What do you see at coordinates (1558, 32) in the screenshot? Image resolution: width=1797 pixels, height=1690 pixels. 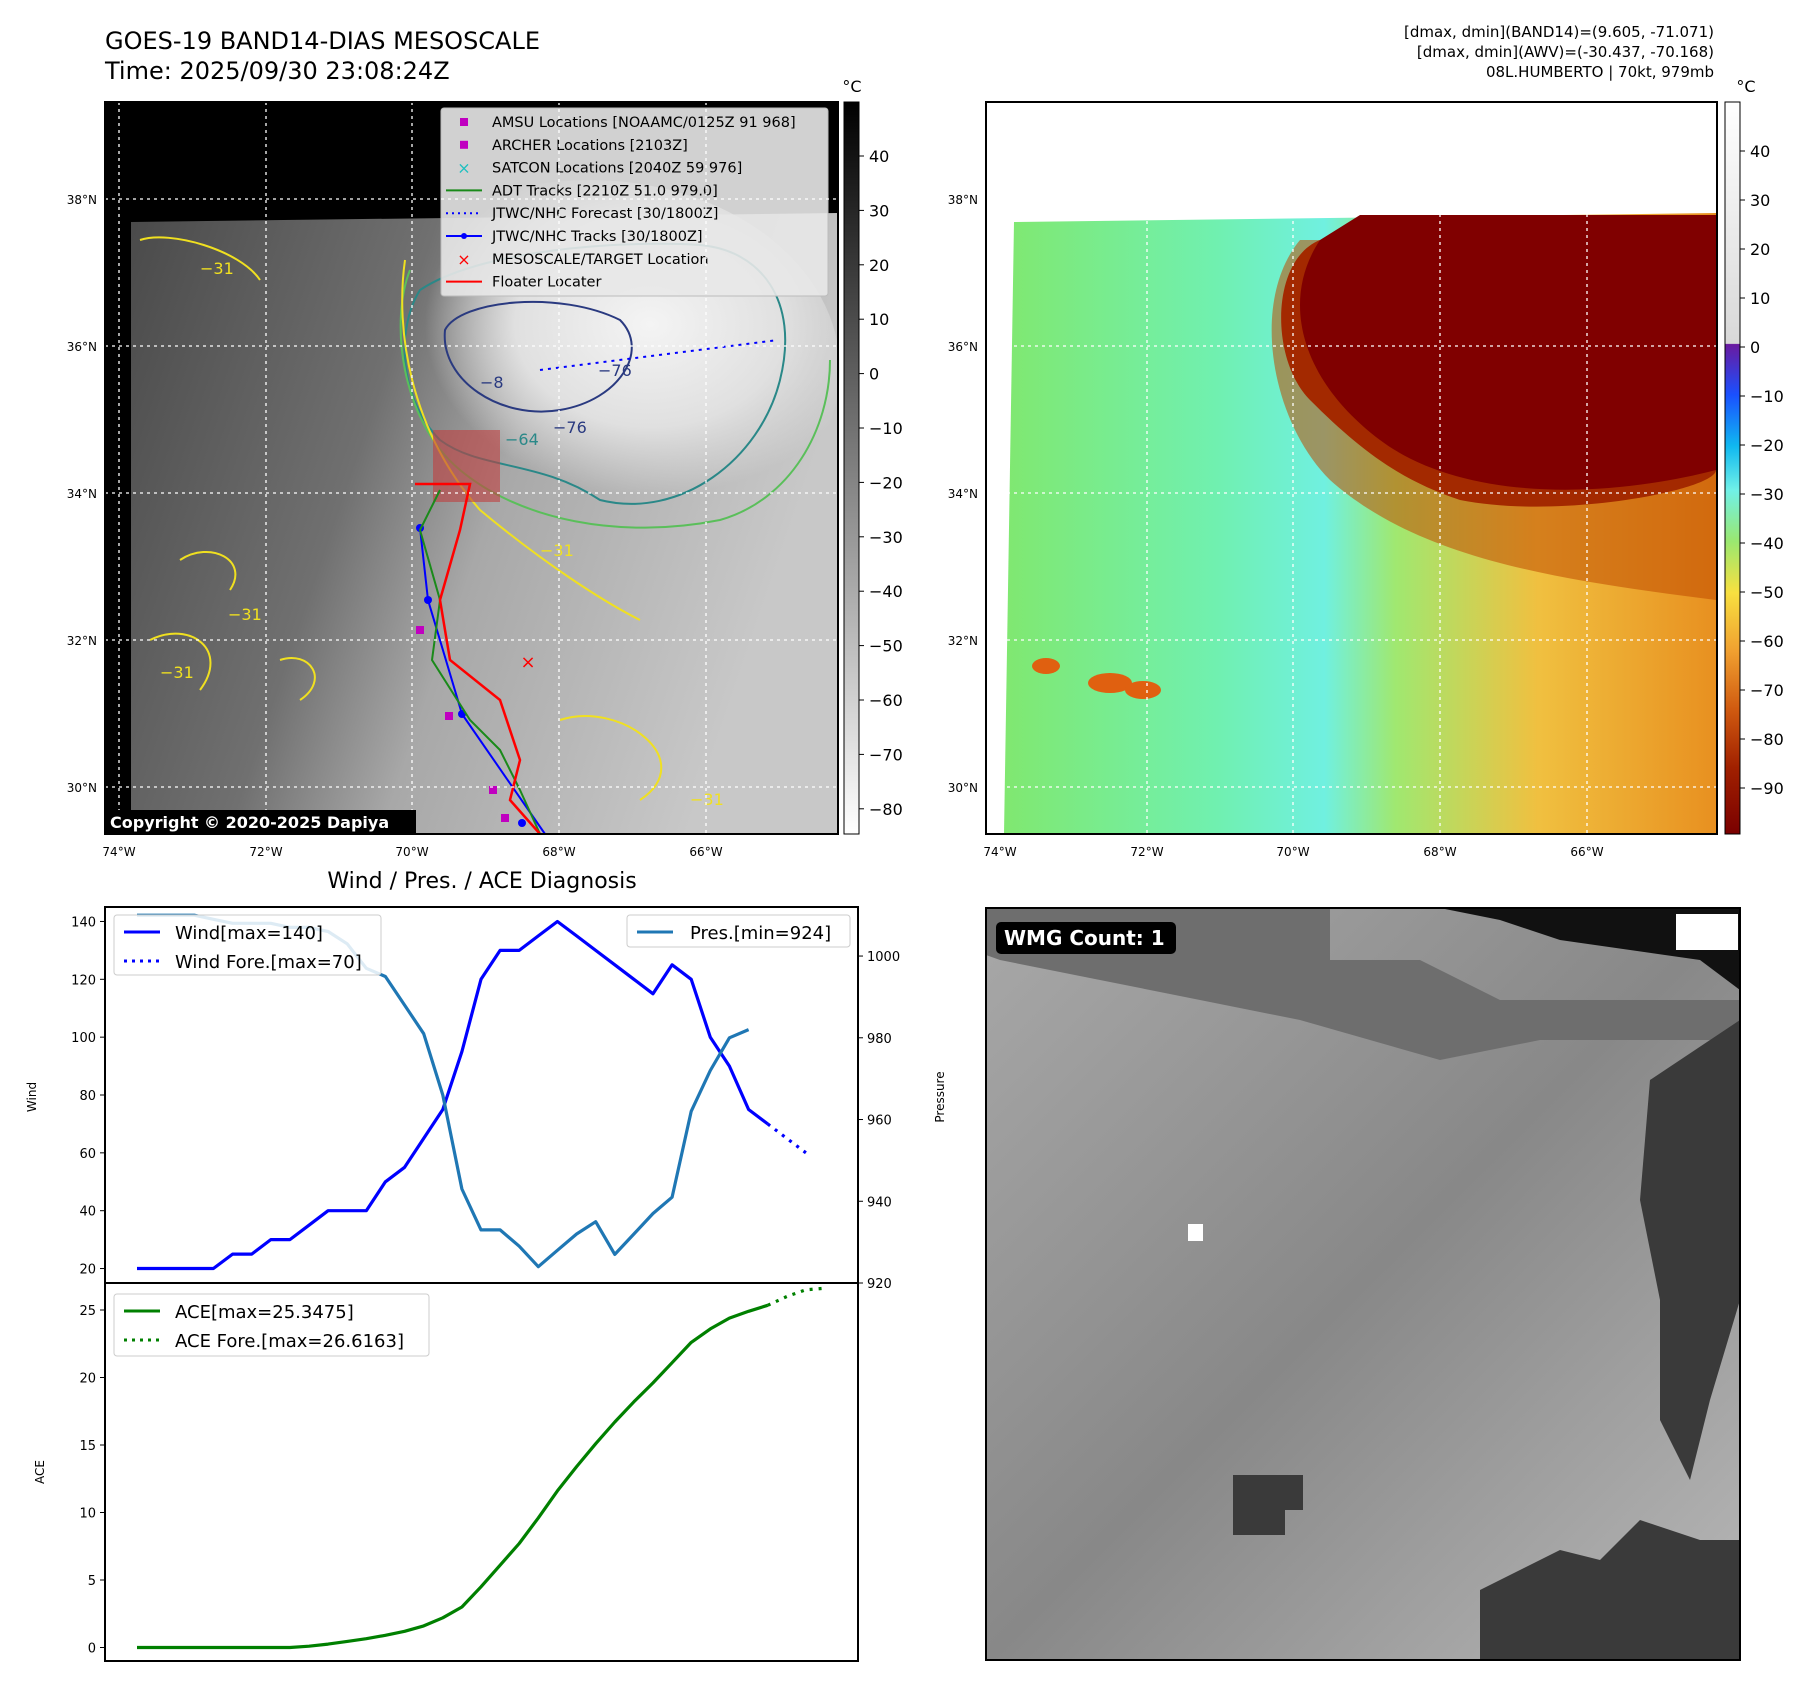 I see `band14-range: [dmax, dmin](BAND14)=(9.605, -71.071)` at bounding box center [1558, 32].